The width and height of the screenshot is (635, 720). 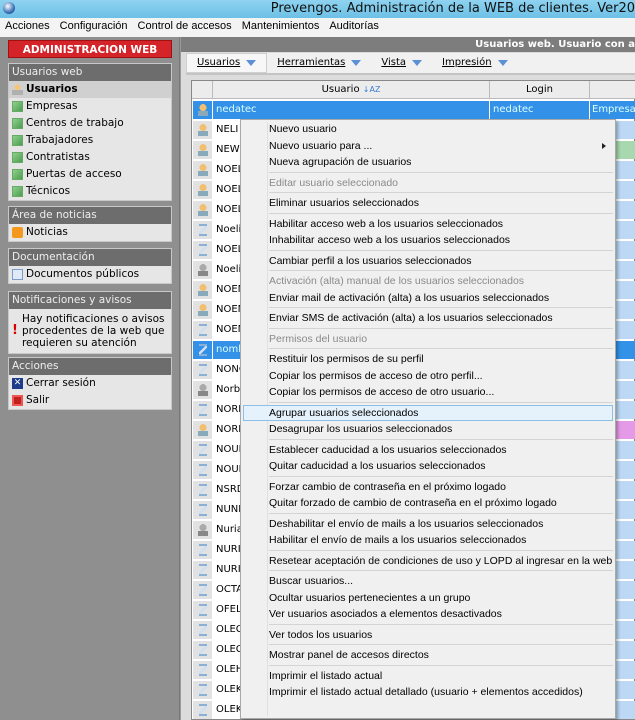 I want to click on label: Documentos públicos, so click(x=83, y=274).